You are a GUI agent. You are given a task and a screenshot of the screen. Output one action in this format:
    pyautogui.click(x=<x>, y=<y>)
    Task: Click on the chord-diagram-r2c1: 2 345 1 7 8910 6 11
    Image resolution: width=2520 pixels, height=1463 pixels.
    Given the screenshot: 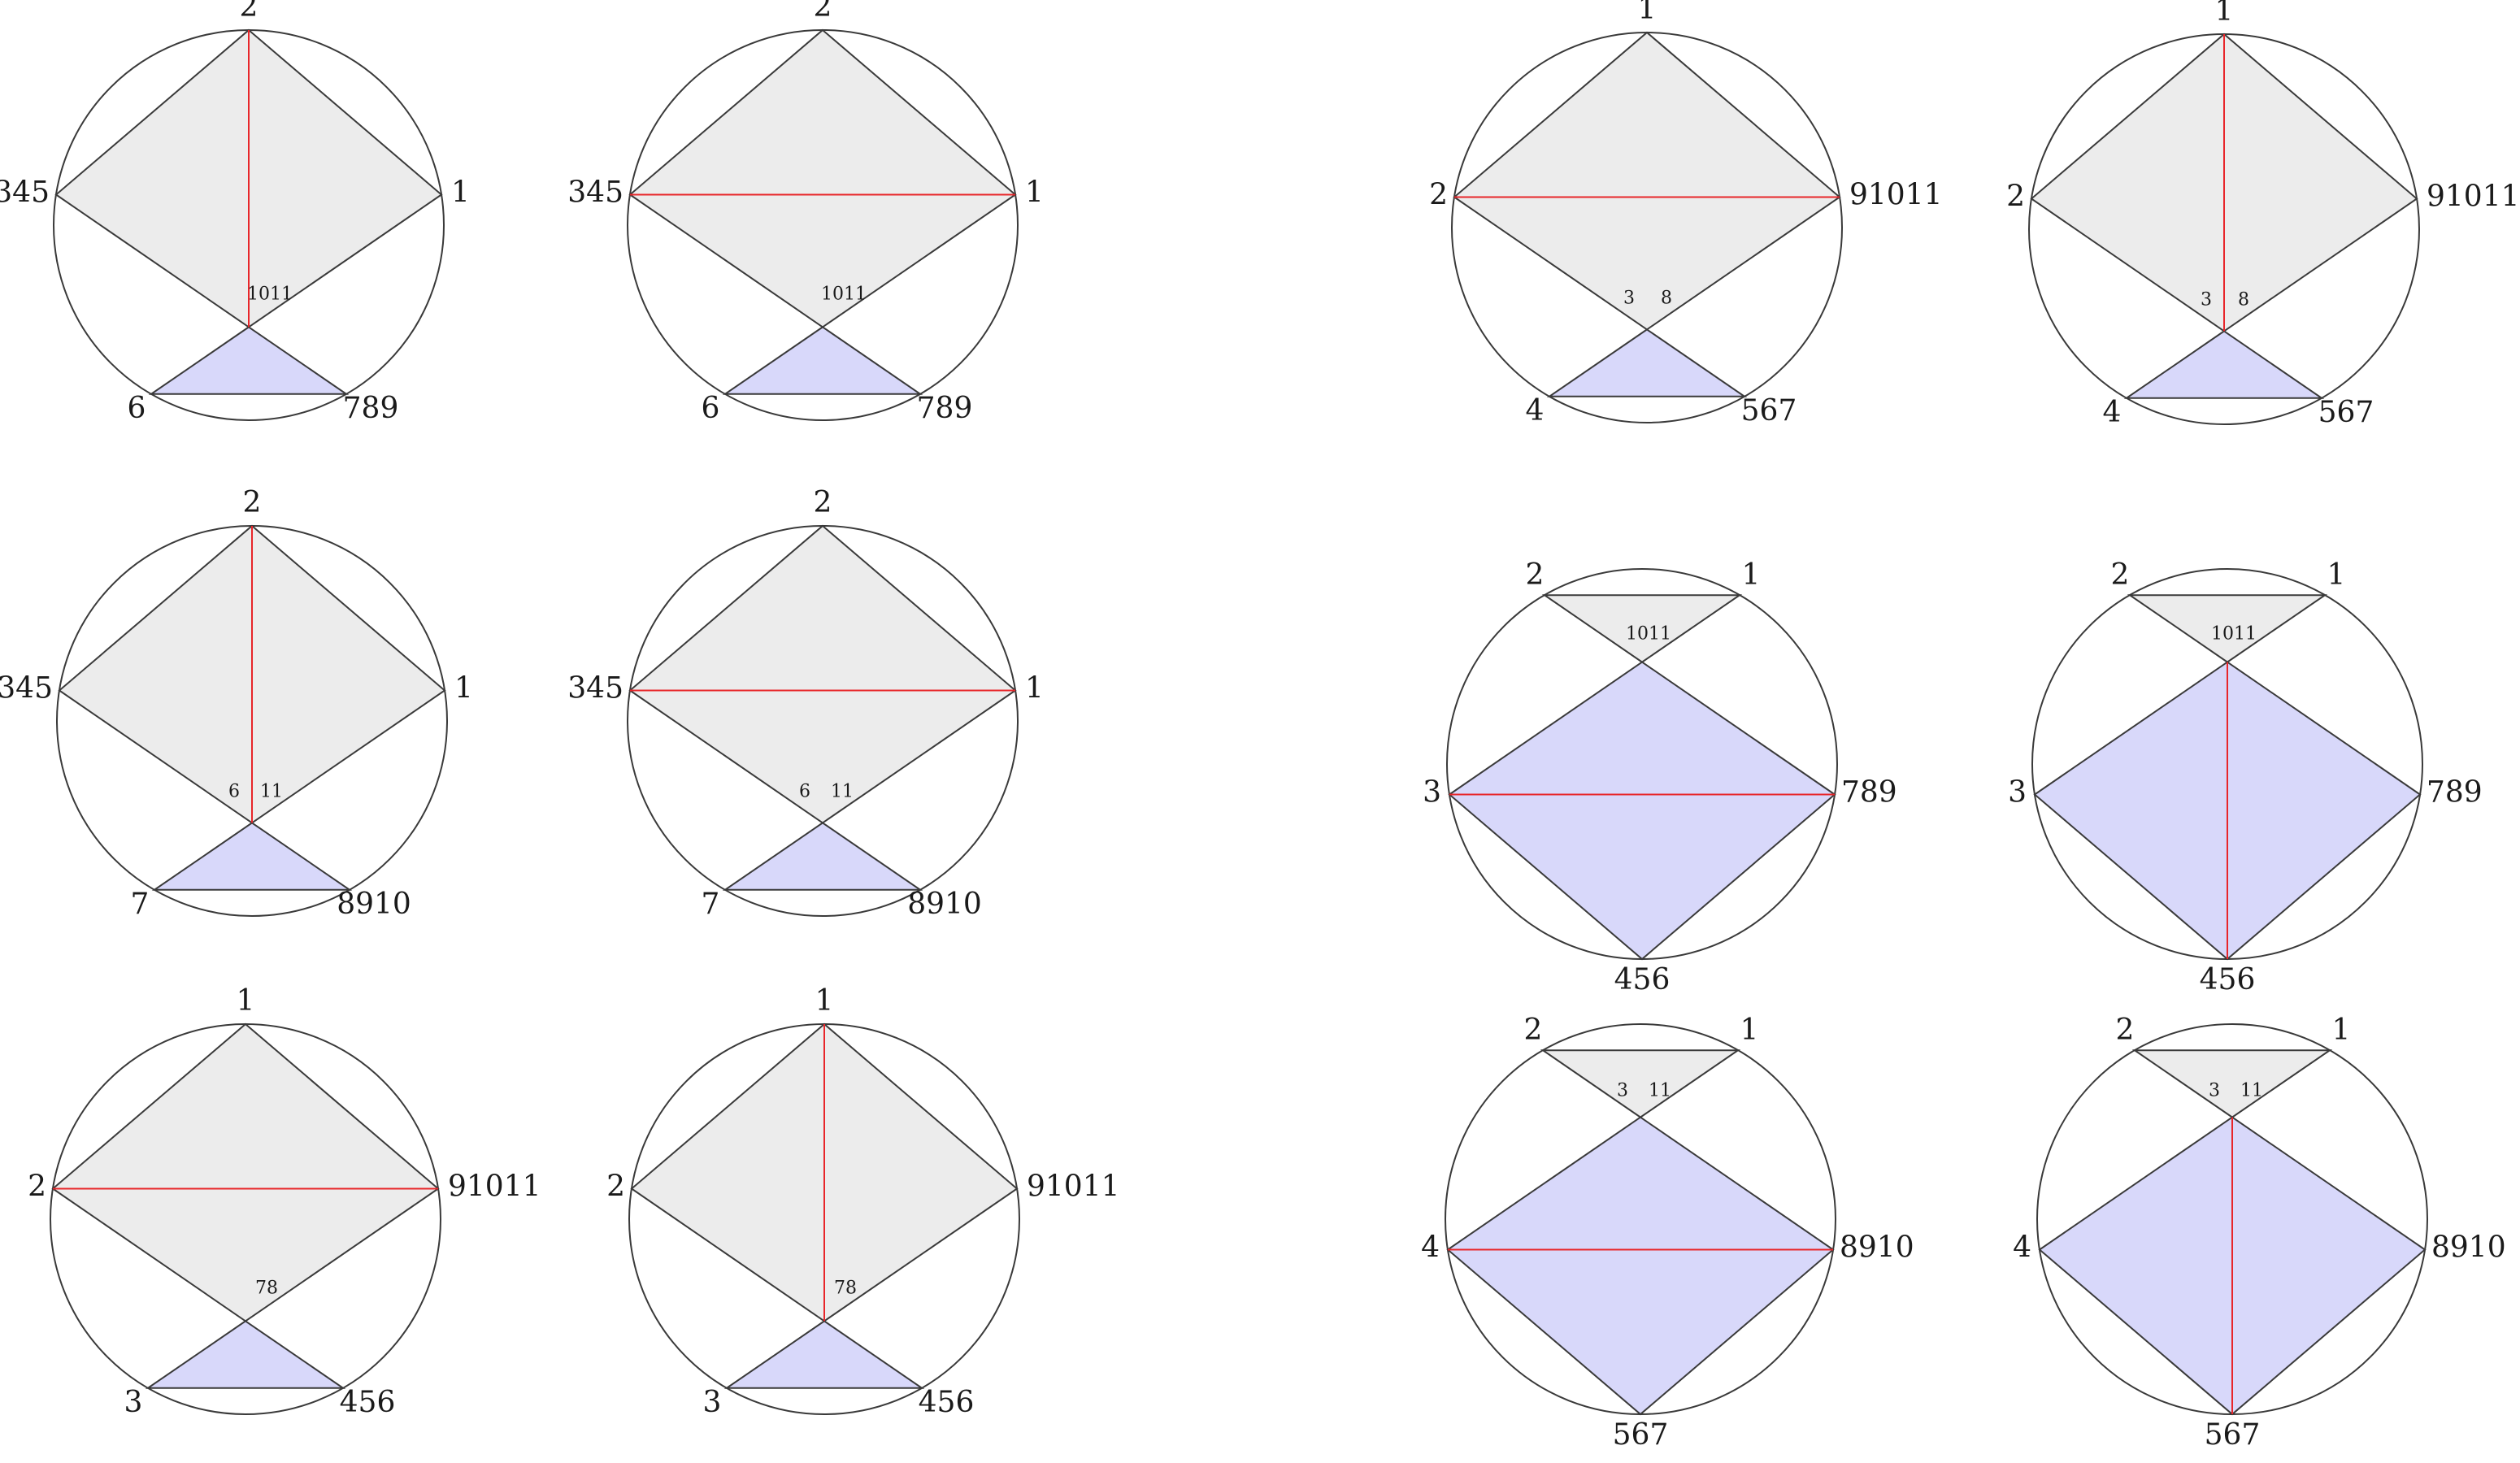 What is the action you would take?
    pyautogui.click(x=236, y=704)
    